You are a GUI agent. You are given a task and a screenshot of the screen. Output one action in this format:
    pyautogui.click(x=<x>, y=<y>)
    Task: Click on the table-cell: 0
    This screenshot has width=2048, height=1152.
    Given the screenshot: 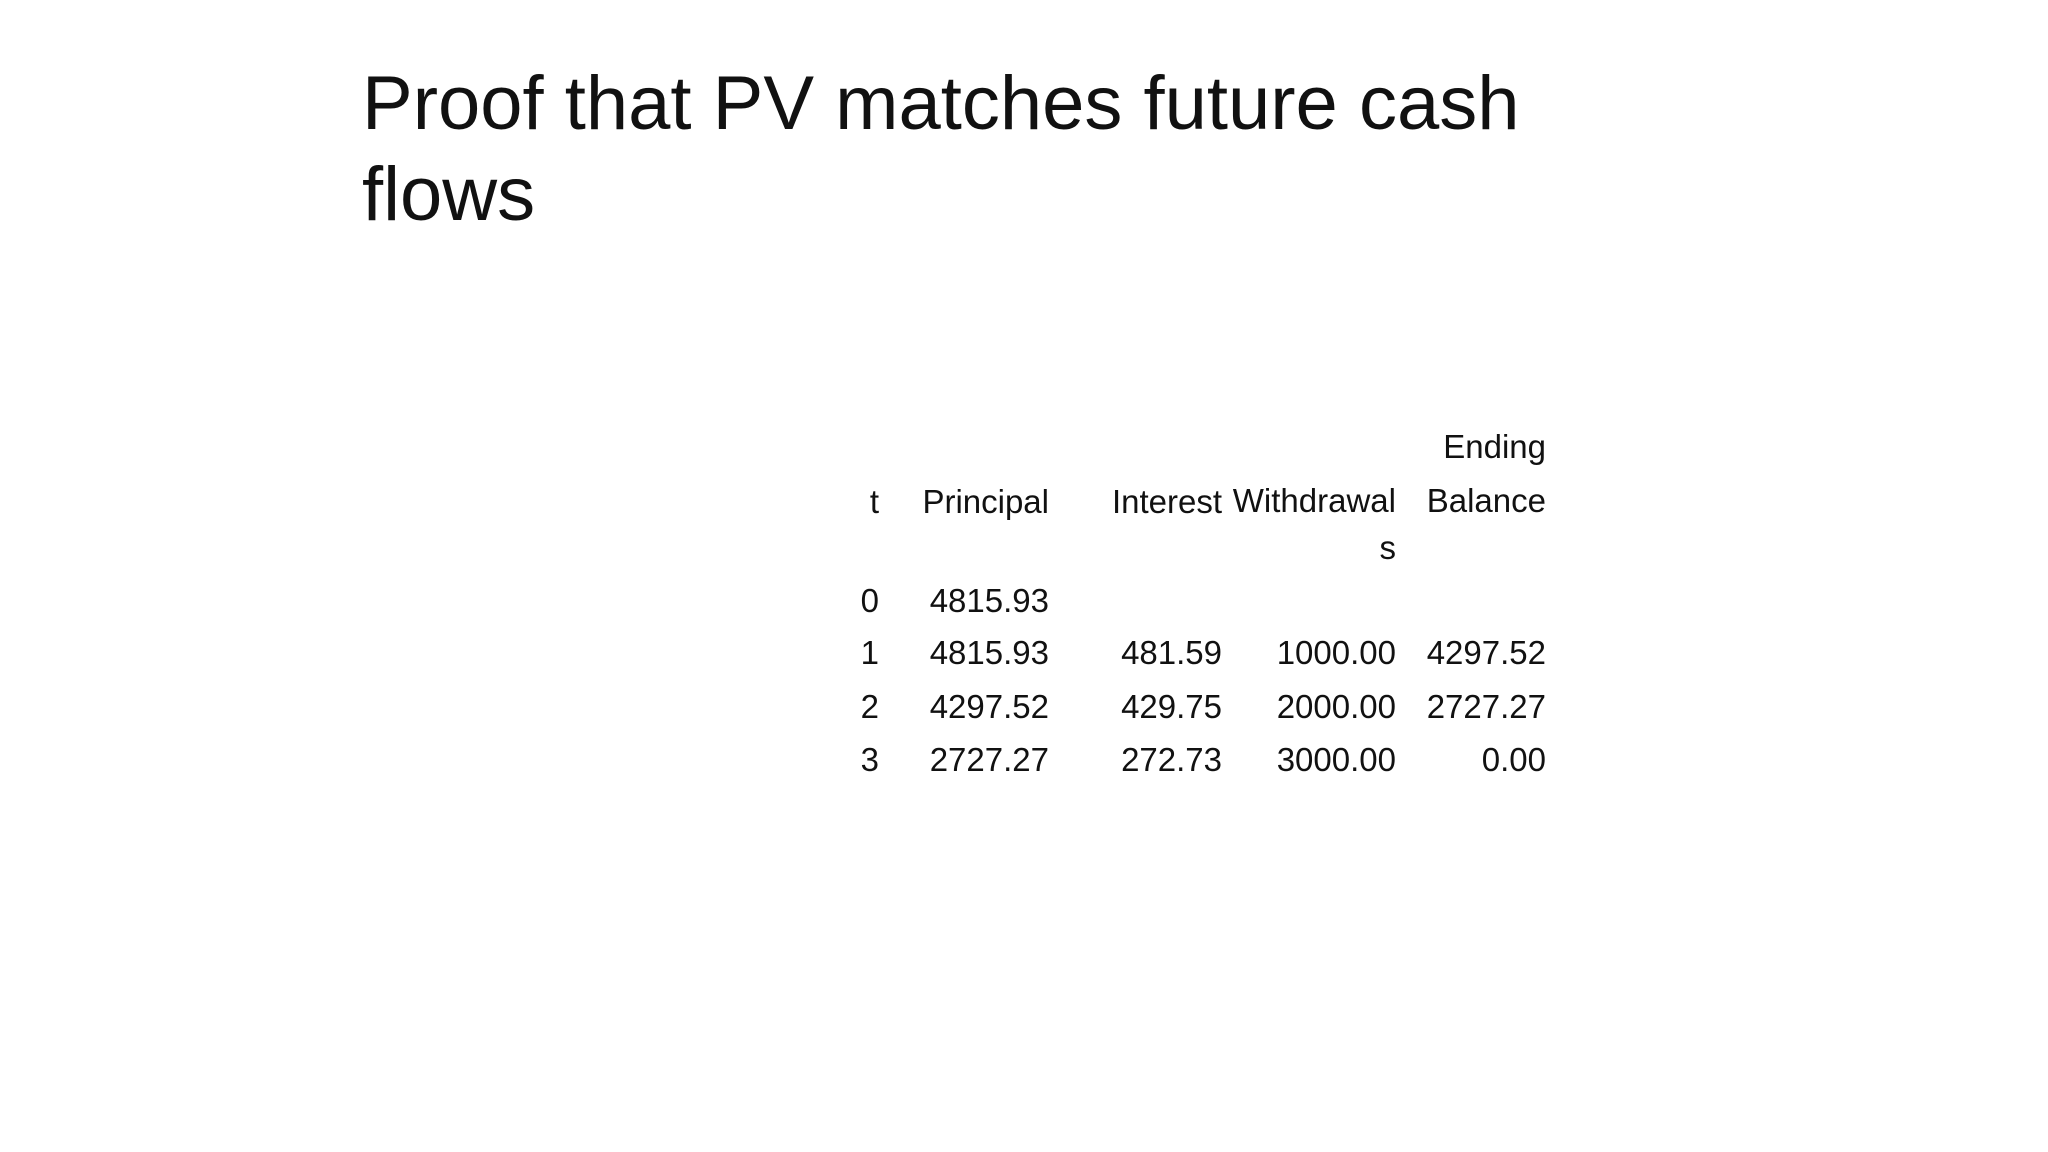 What is the action you would take?
    pyautogui.click(x=869, y=600)
    